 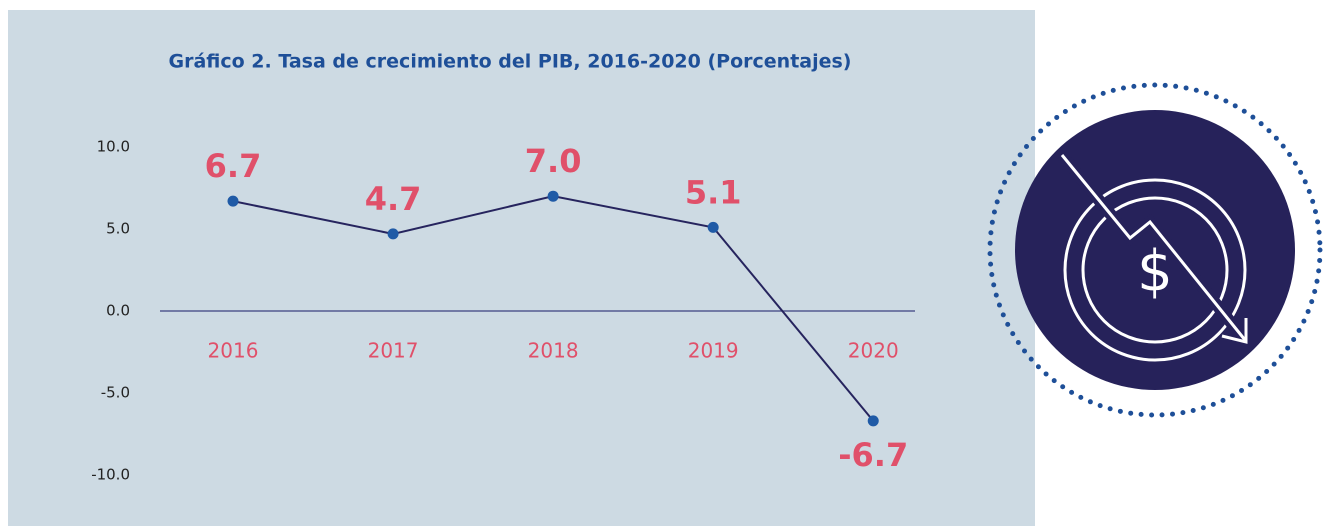 I want to click on coin-outer, so click(x=1155, y=270).